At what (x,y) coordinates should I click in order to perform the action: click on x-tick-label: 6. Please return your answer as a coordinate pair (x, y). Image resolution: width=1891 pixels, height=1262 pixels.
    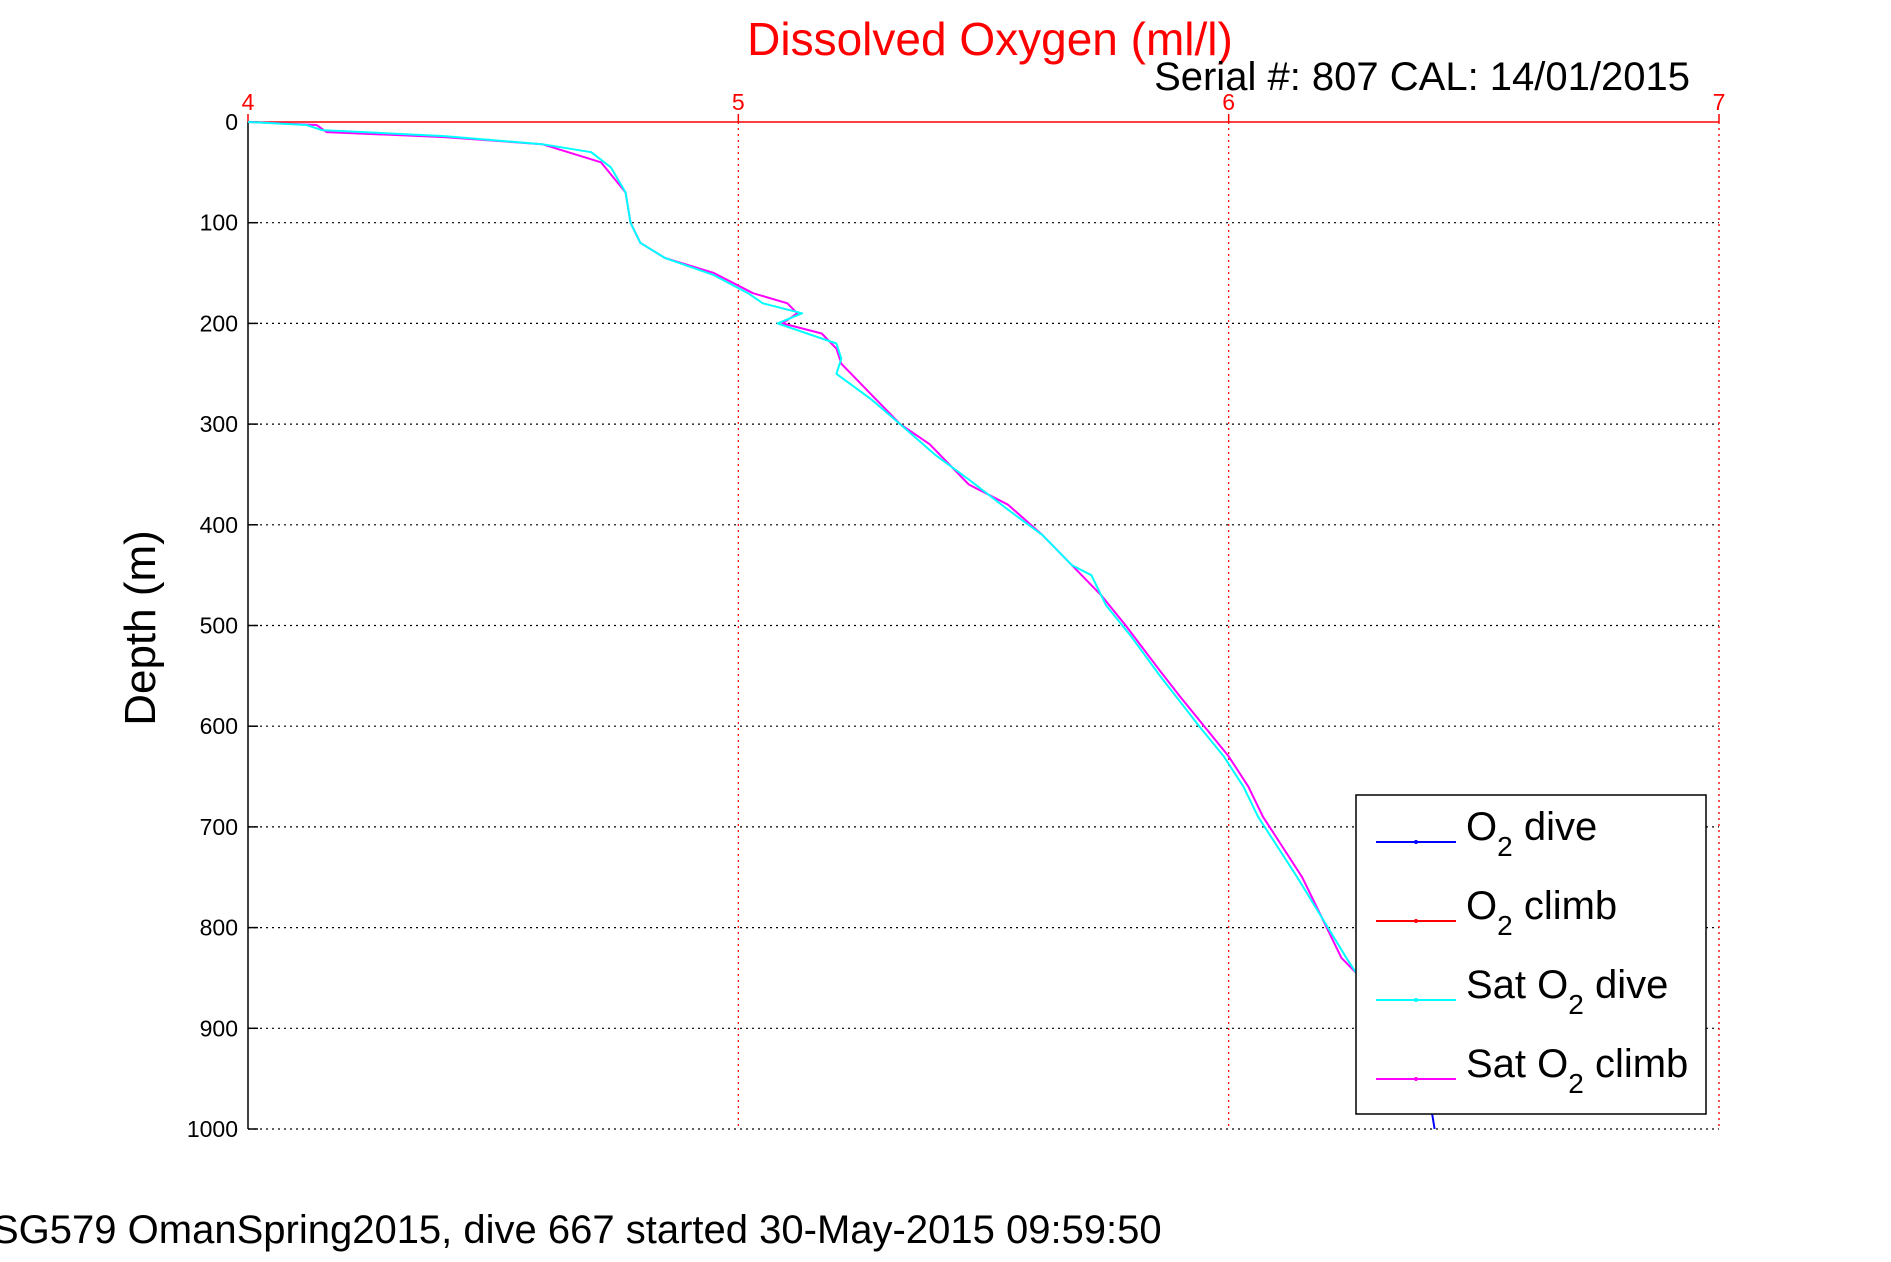
    Looking at the image, I should click on (1228, 102).